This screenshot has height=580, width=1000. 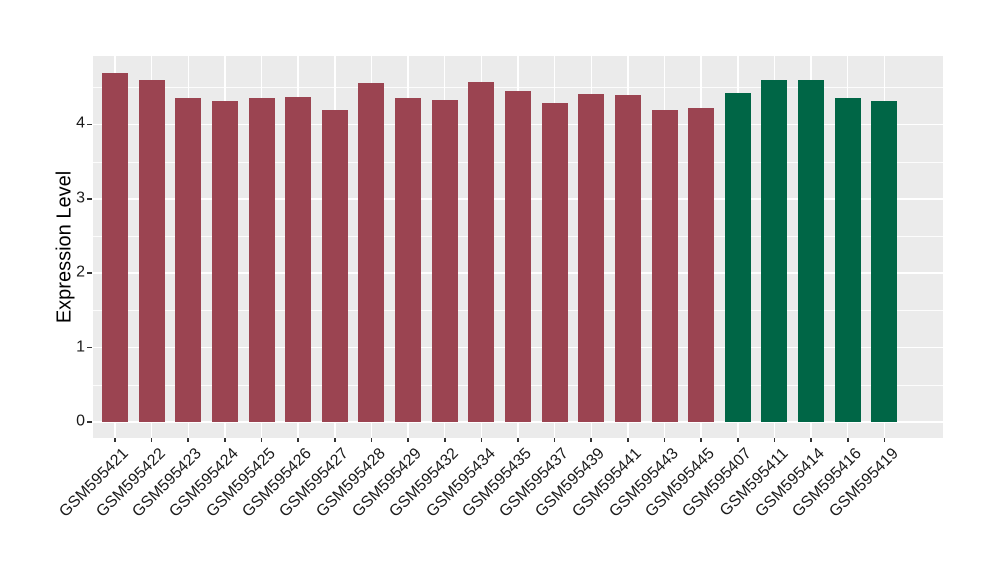 I want to click on bar-GSM595435, so click(x=518, y=256).